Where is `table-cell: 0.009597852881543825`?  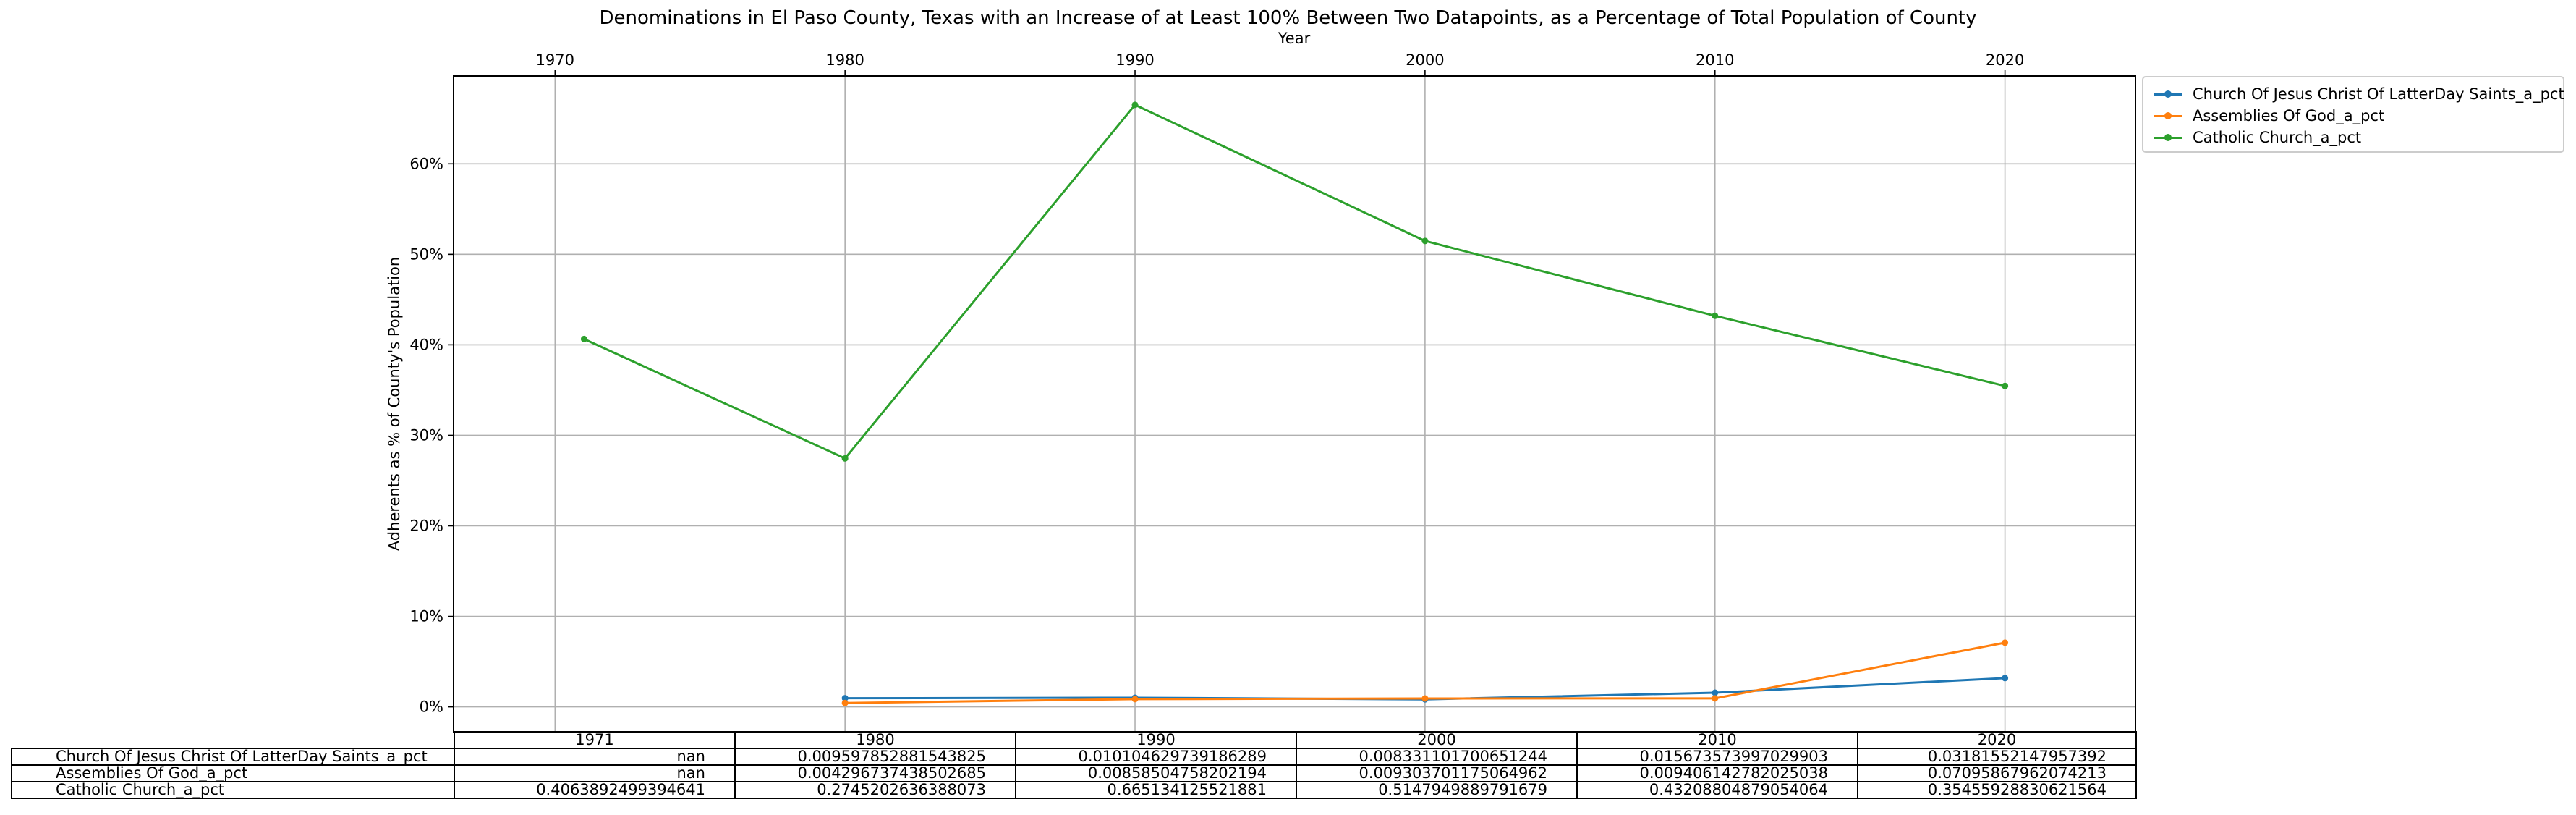
table-cell: 0.009597852881543825 is located at coordinates (875, 757).